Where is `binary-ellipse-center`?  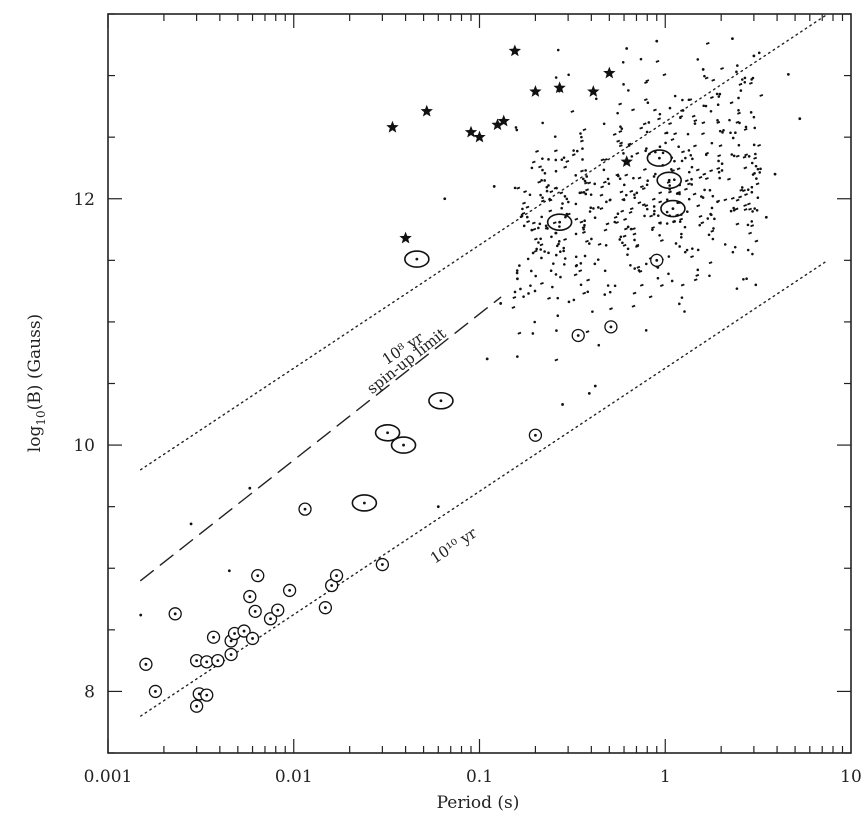
binary-ellipse-center is located at coordinates (659, 158).